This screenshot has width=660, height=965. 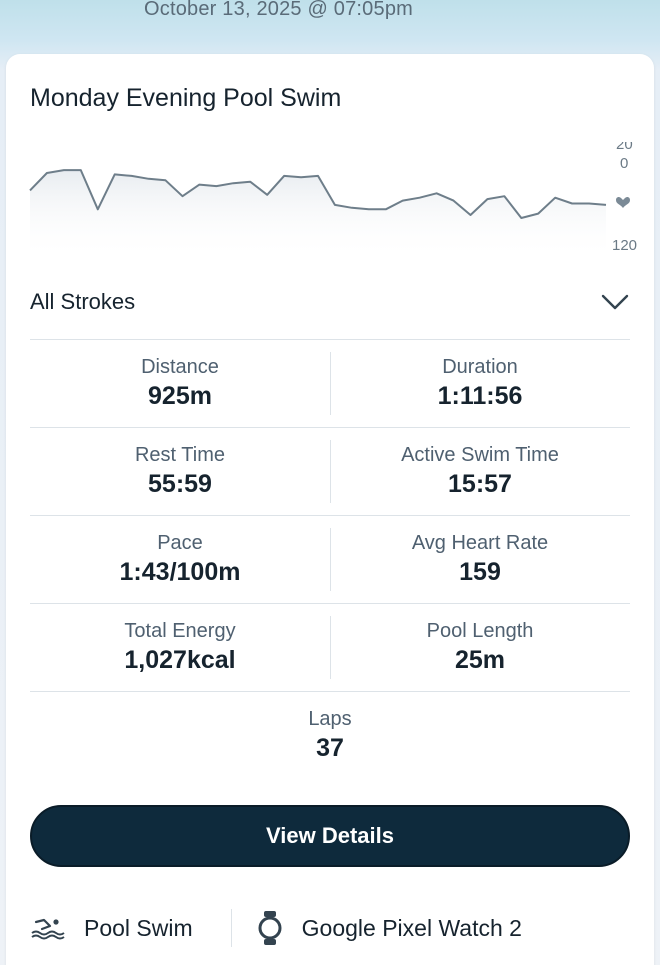 I want to click on stat-duration: Duration 1:11:56, so click(x=480, y=383).